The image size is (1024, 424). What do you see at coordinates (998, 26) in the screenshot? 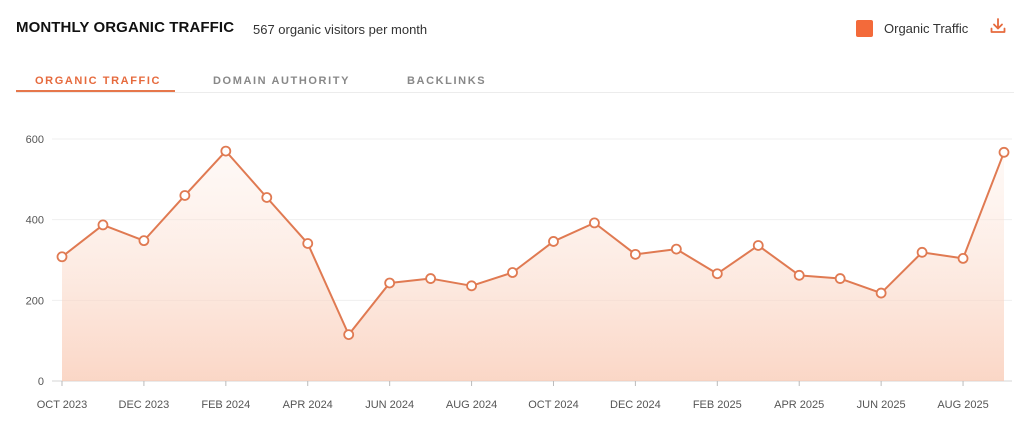
I see `download-icon` at bounding box center [998, 26].